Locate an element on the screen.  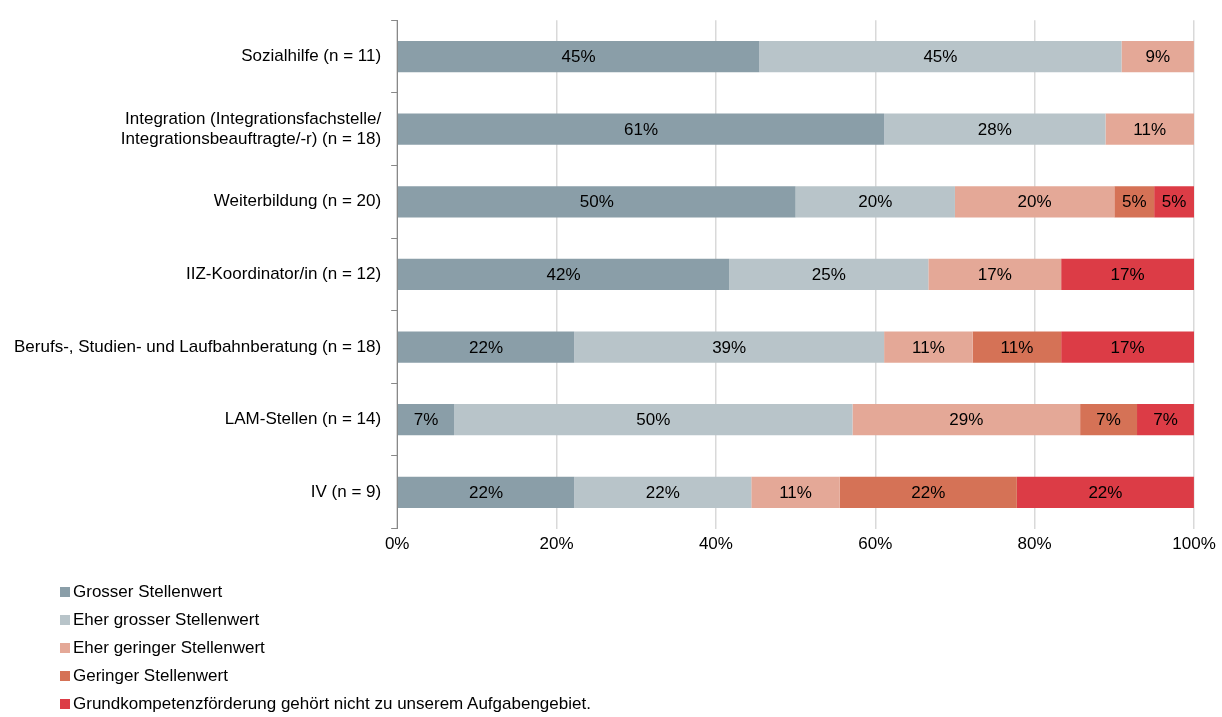
y-tick-label: LAM-Stellen (n = 14) is located at coordinates (303, 419).